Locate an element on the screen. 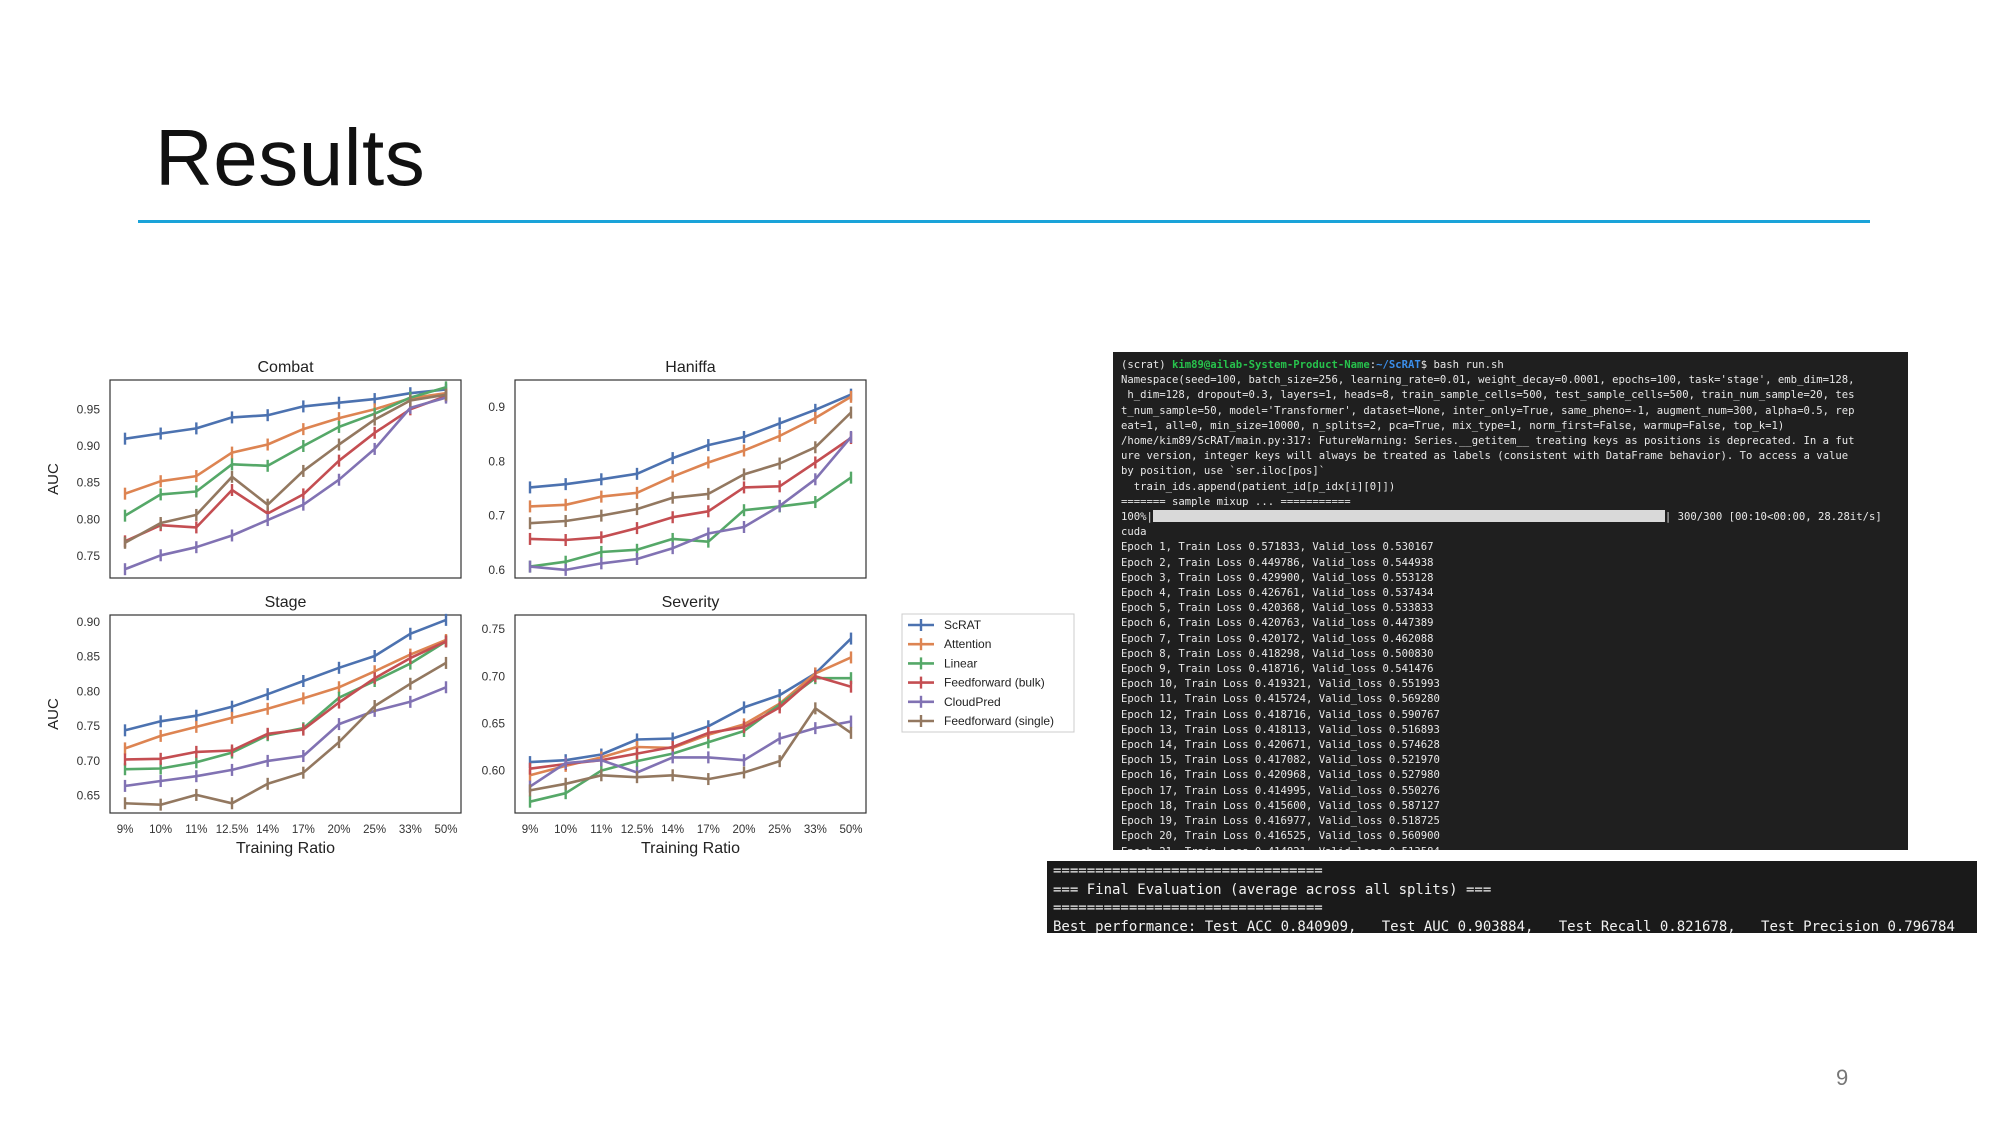 The width and height of the screenshot is (2000, 1125). legend-label: Attention is located at coordinates (967, 644).